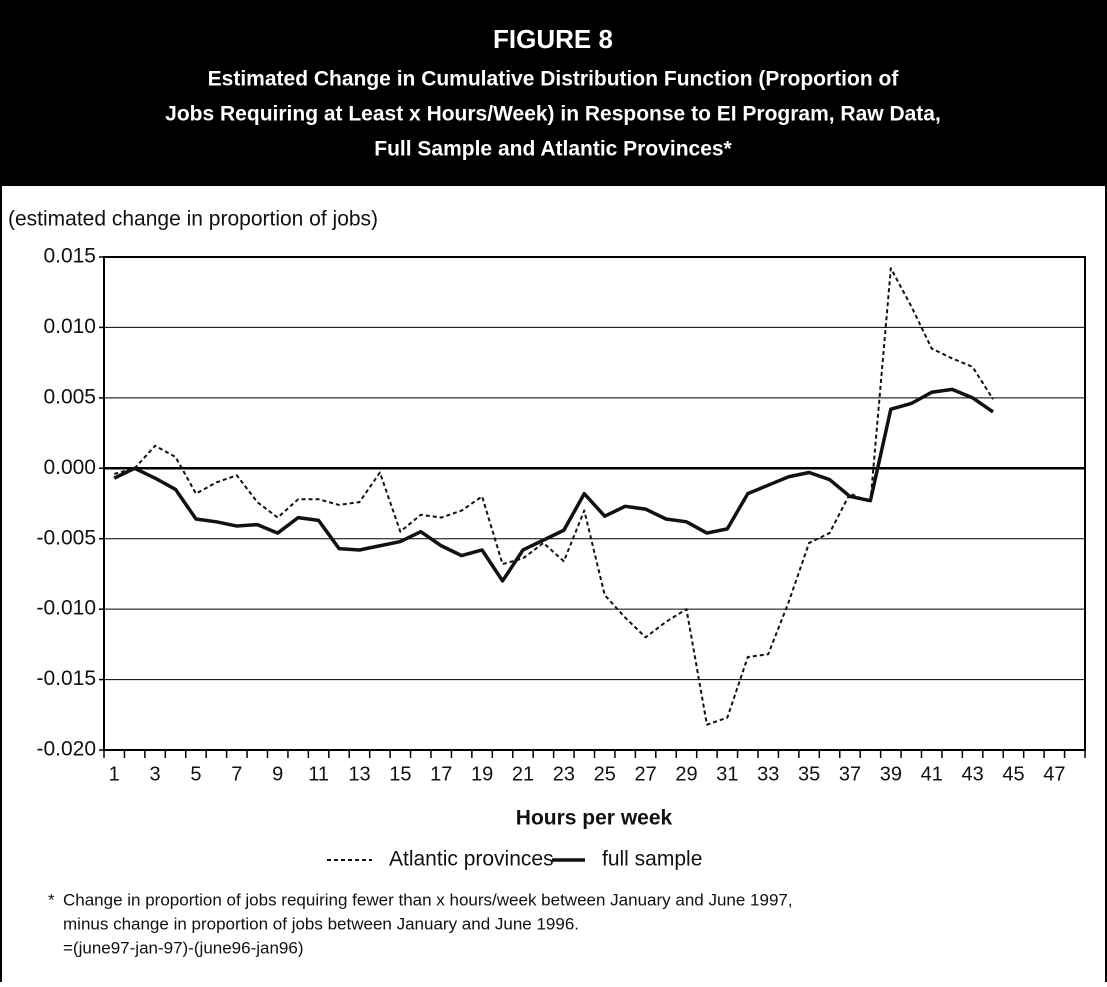 The width and height of the screenshot is (1107, 987). I want to click on x-tick-label: 5, so click(195, 774).